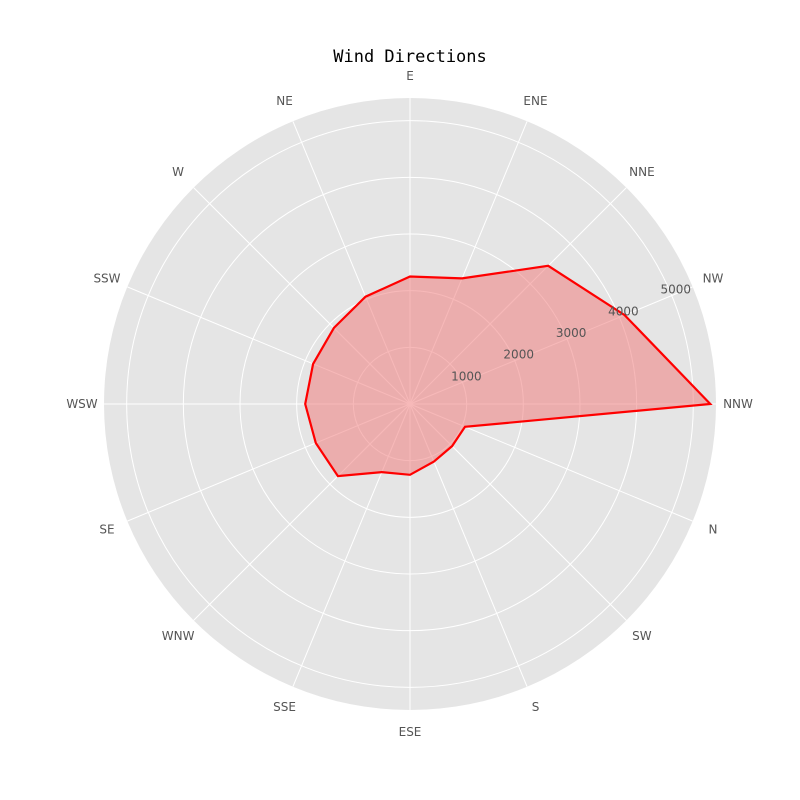 The image size is (800, 800). What do you see at coordinates (410, 732) in the screenshot?
I see `category-label: ESE` at bounding box center [410, 732].